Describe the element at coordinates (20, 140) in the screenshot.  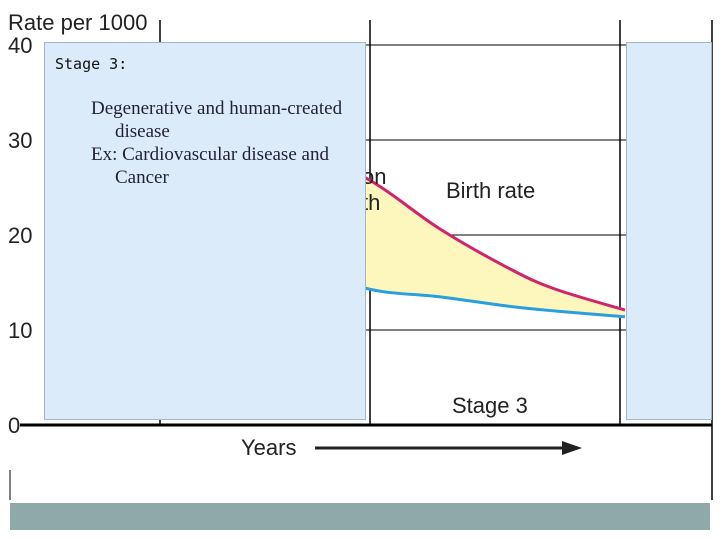
I see `y-tick-label-30: 30` at that location.